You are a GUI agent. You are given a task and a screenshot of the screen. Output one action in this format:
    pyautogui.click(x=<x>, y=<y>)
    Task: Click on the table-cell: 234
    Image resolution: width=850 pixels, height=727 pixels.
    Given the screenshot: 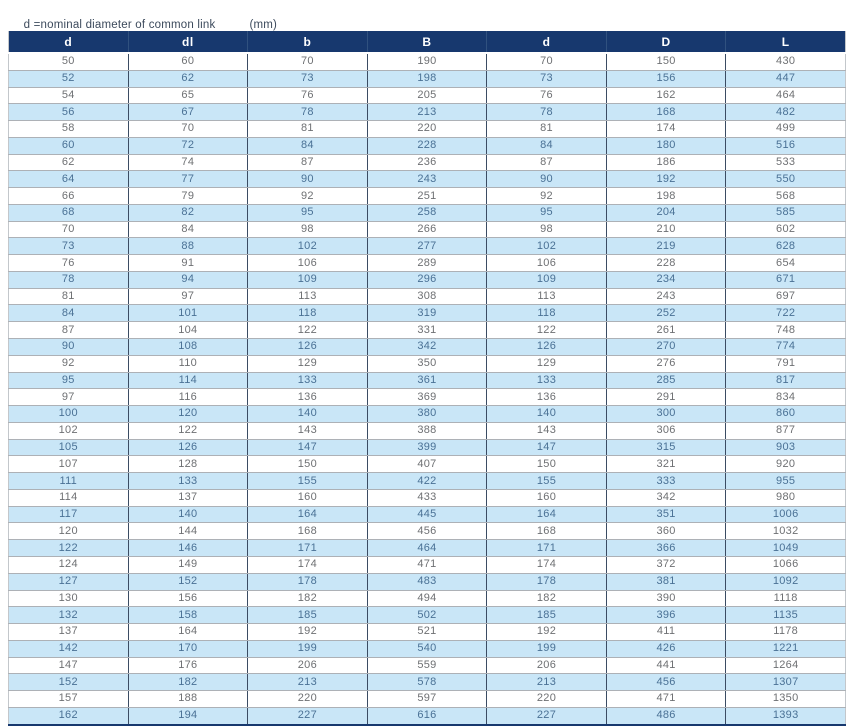 What is the action you would take?
    pyautogui.click(x=666, y=280)
    